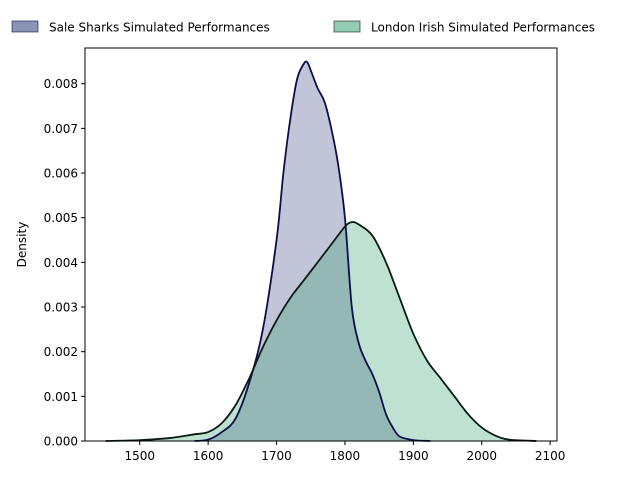 The height and width of the screenshot is (484, 640). What do you see at coordinates (61, 397) in the screenshot?
I see `y-tick-label: 0.001` at bounding box center [61, 397].